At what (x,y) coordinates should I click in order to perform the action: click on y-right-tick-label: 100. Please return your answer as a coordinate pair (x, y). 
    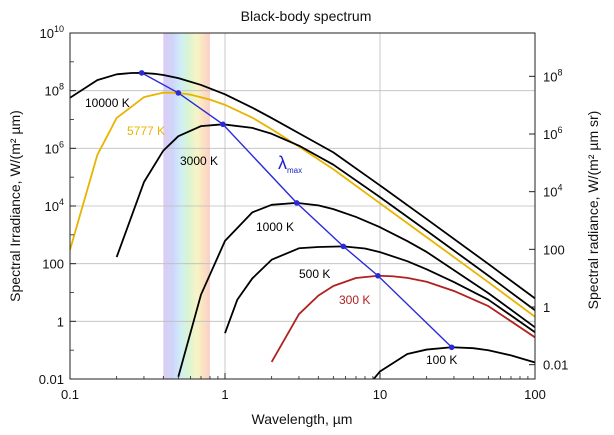
    Looking at the image, I should click on (554, 249).